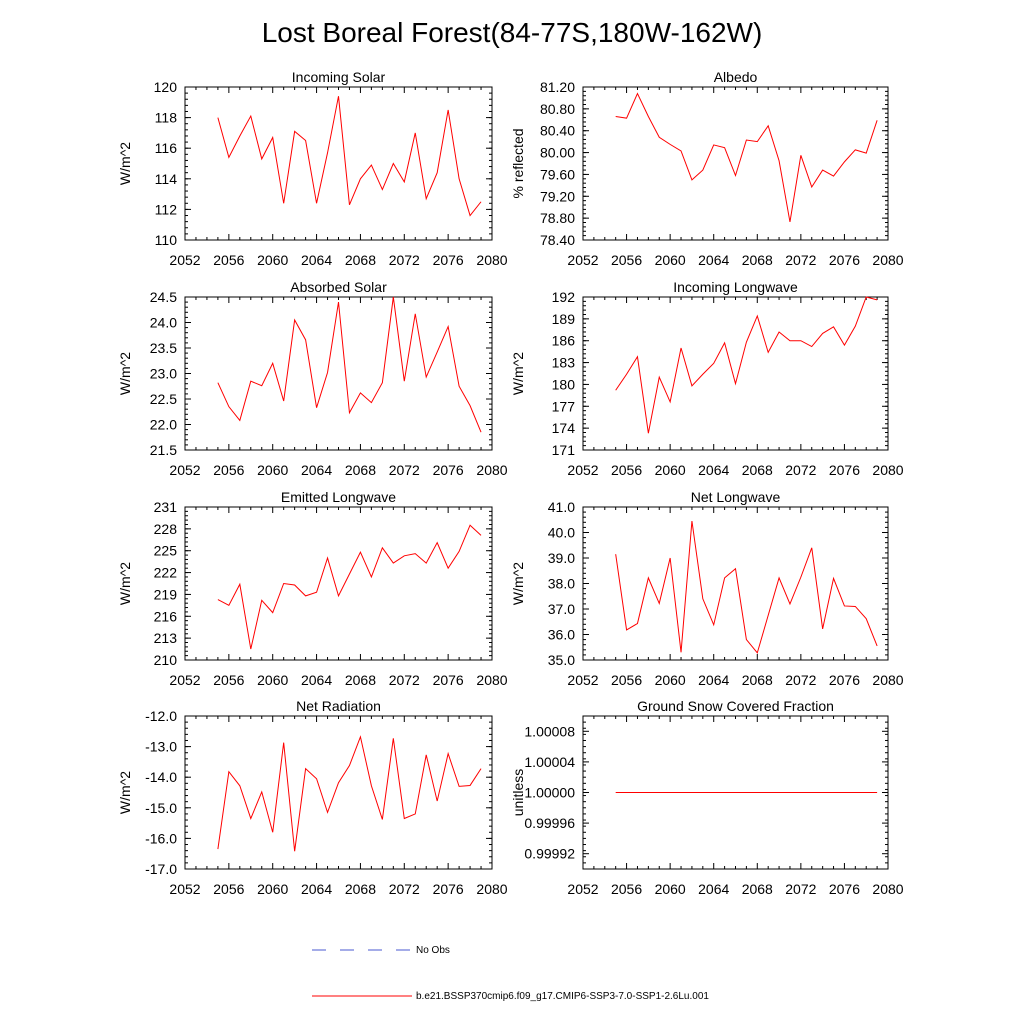 This screenshot has height=1029, width=1024. I want to click on figure-title: Lost Boreal Forest(84-77S,180W-162W), so click(512, 32).